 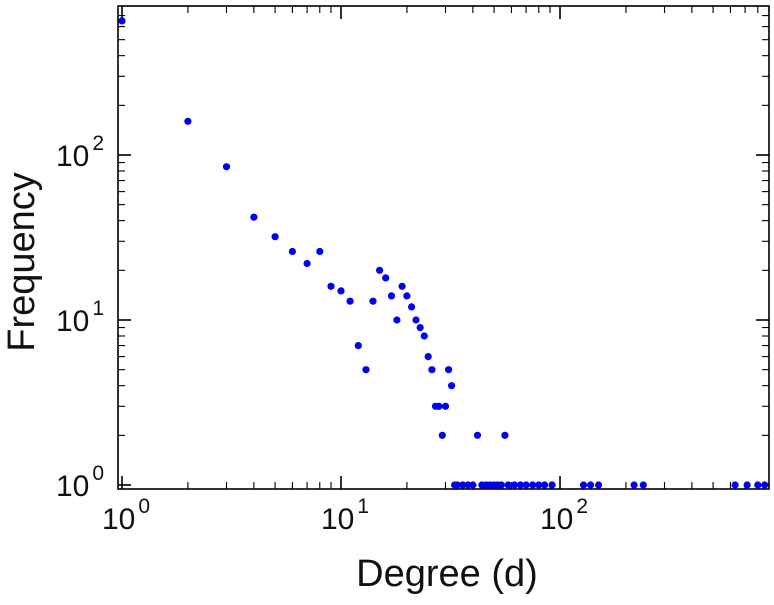 I want to click on y-tick-label: 10 1, so click(x=80, y=317).